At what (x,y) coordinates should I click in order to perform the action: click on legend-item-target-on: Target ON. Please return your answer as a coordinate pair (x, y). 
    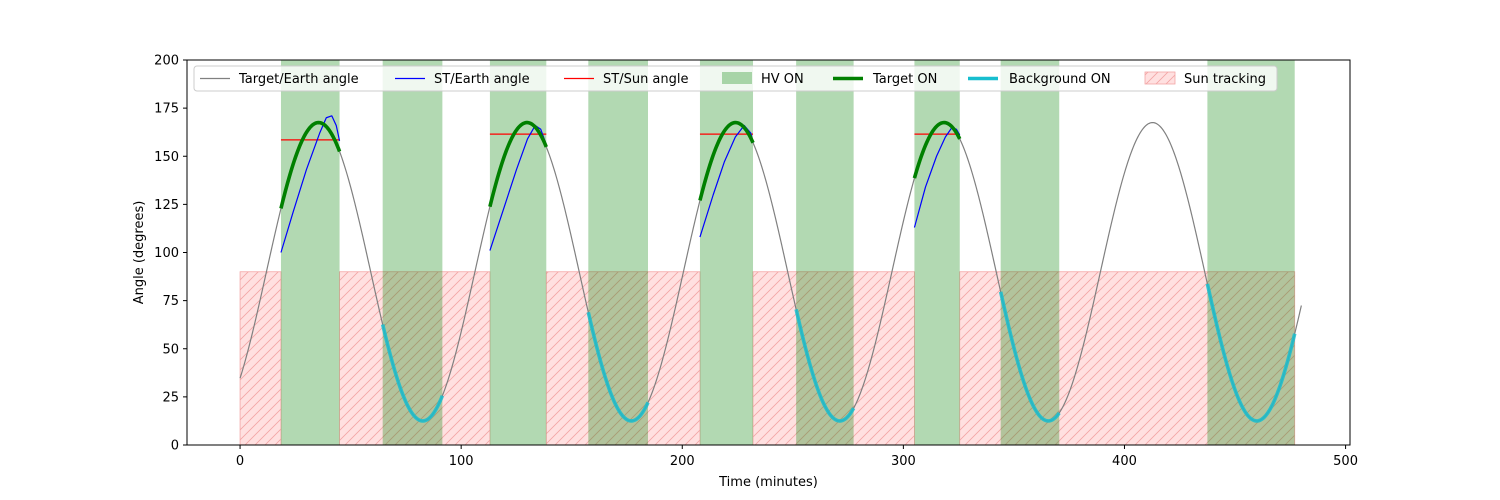
    Looking at the image, I should click on (885, 79).